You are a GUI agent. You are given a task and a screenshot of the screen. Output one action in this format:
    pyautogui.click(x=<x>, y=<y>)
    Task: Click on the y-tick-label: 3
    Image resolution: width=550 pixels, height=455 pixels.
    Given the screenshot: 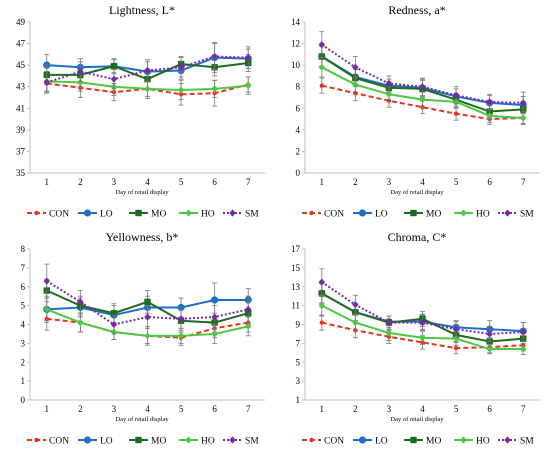 What is the action you would take?
    pyautogui.click(x=298, y=381)
    